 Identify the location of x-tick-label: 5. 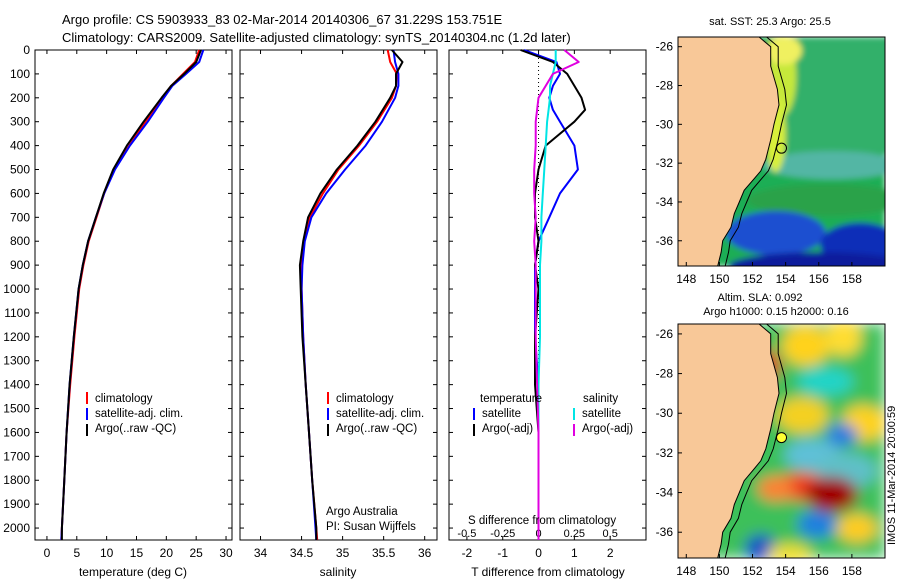
(76, 553).